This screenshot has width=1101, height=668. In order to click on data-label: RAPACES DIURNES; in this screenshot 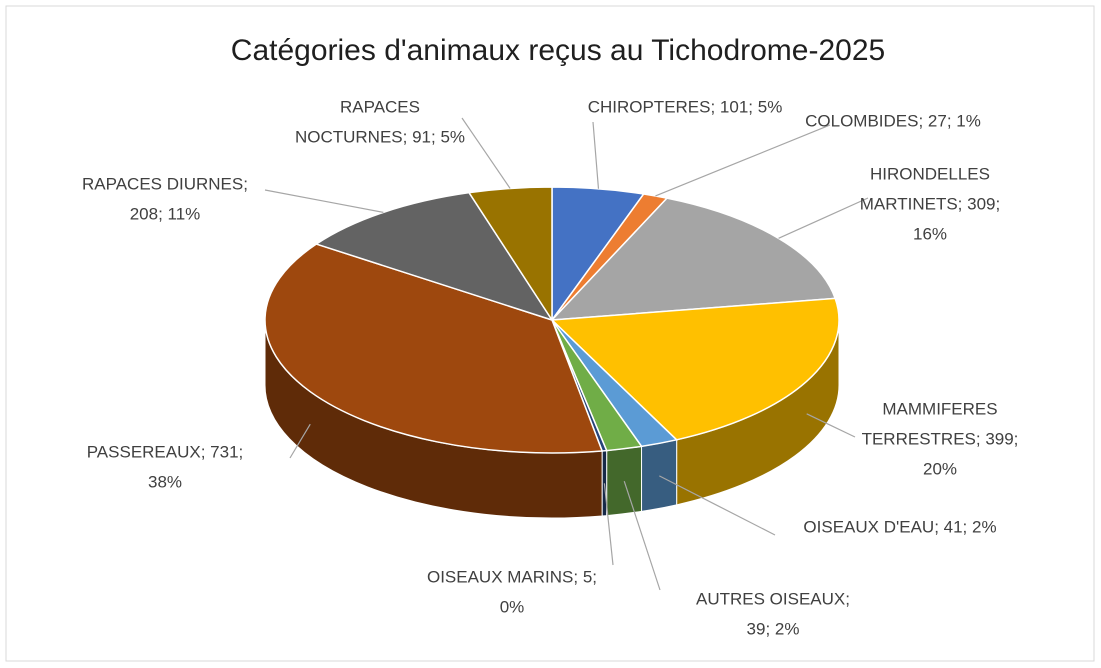, I will do `click(165, 183)`.